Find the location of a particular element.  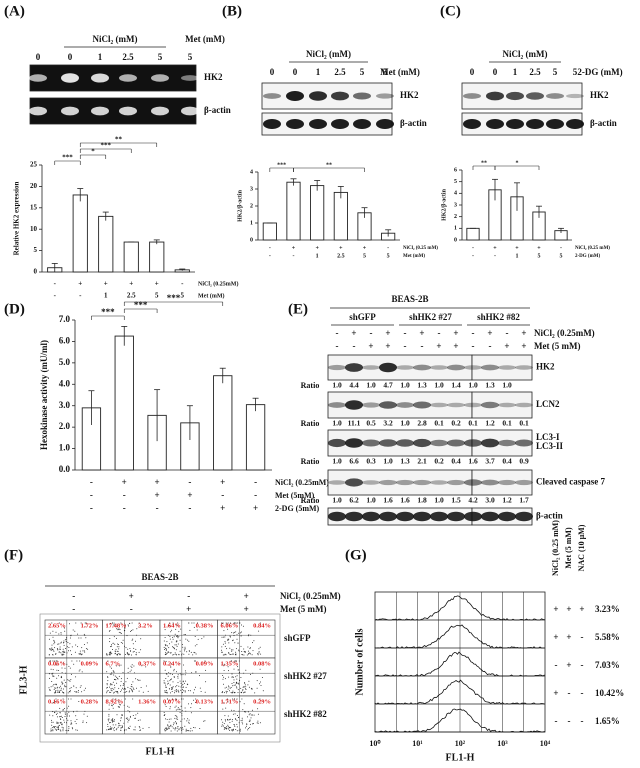

blot-label: HK2 is located at coordinates (599, 95).